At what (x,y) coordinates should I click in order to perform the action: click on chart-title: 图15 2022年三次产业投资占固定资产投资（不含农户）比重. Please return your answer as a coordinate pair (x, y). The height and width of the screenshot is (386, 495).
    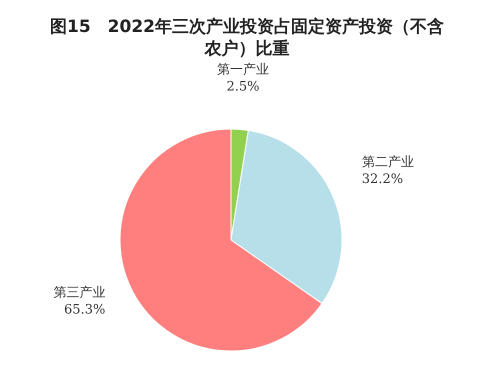
    Looking at the image, I should click on (247, 38).